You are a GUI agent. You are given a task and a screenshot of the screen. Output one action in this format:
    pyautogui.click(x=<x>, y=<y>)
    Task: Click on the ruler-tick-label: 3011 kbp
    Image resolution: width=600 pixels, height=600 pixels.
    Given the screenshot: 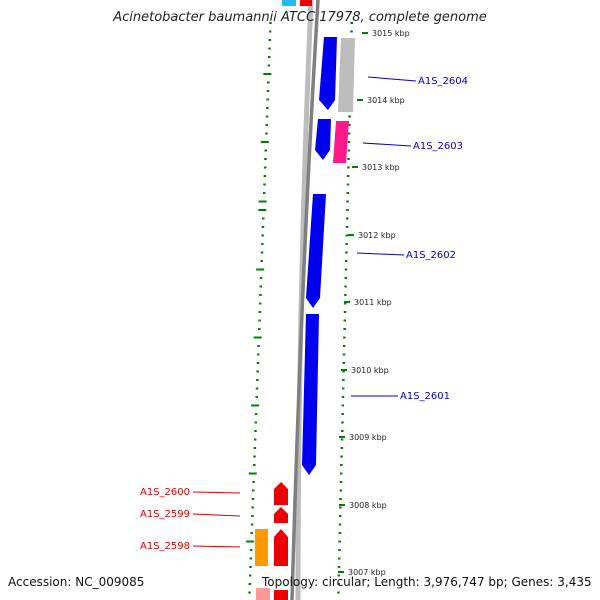 What is the action you would take?
    pyautogui.click(x=373, y=302)
    